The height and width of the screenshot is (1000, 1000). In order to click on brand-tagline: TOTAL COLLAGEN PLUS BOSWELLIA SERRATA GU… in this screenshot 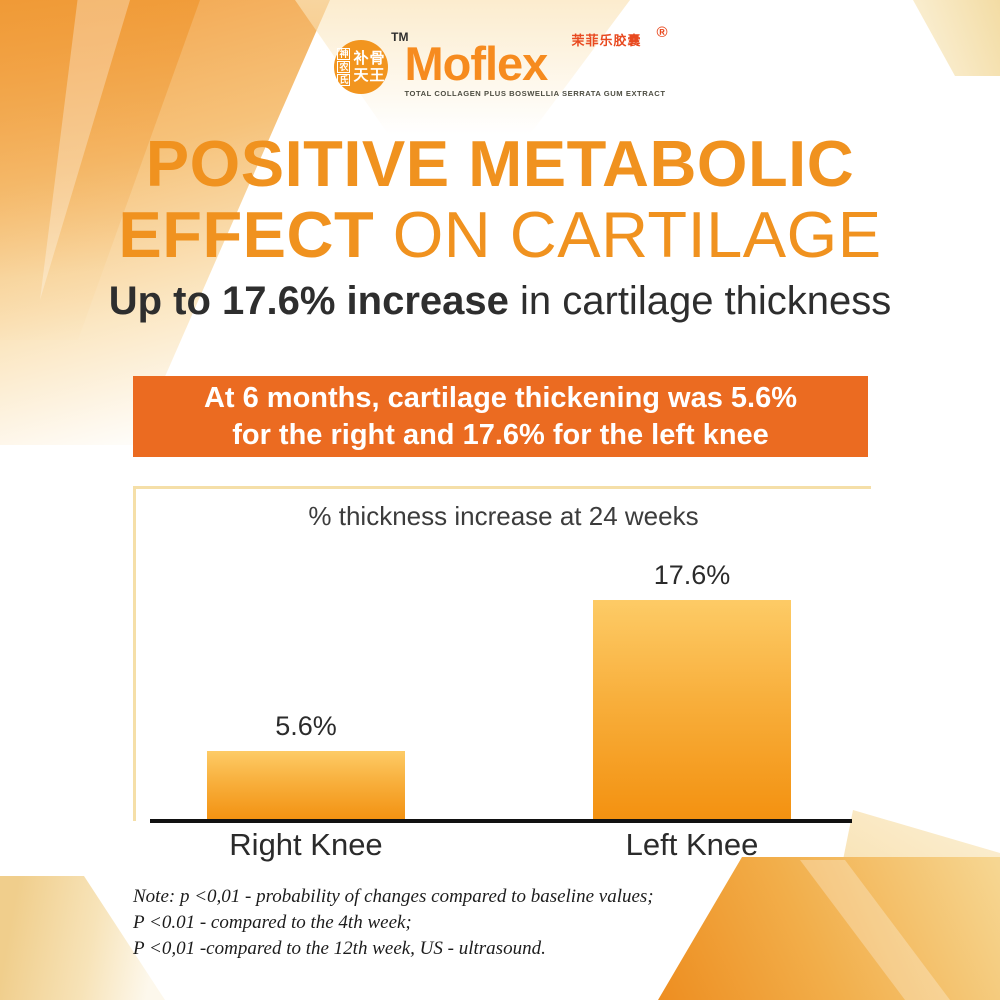, I will do `click(535, 93)`.